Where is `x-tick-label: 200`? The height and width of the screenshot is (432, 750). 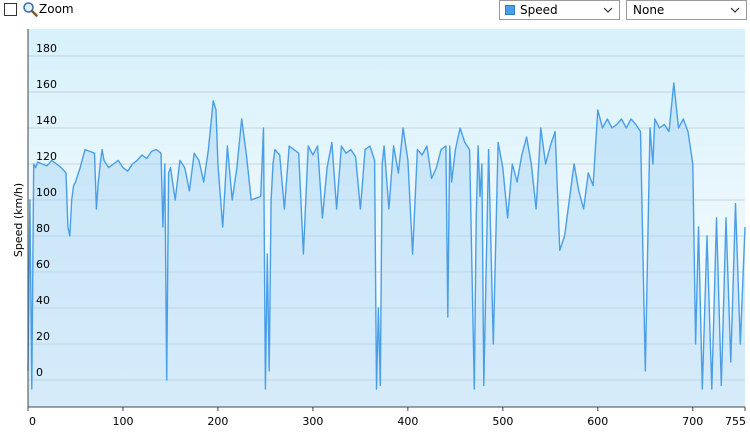 x-tick-label: 200 is located at coordinates (217, 421).